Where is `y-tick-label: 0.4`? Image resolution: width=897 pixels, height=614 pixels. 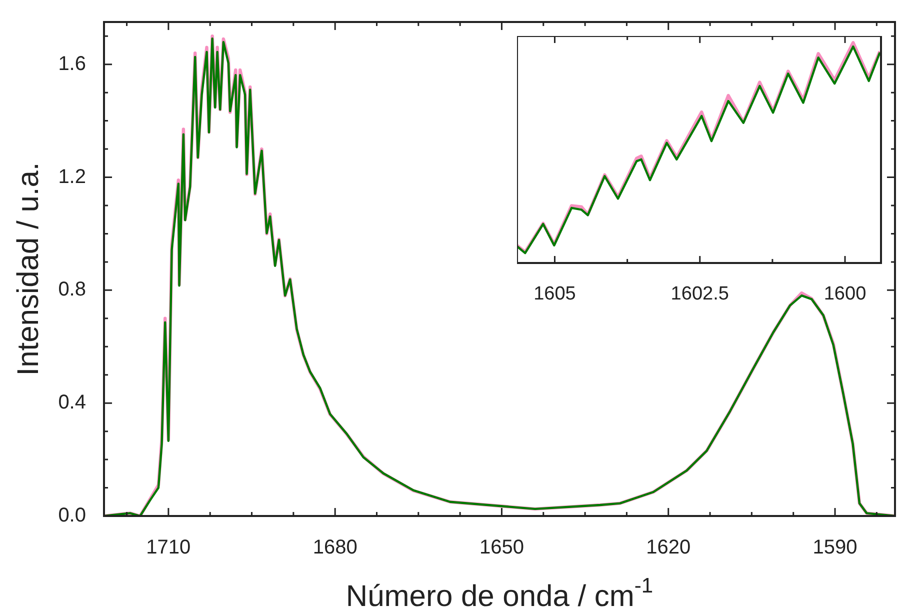 y-tick-label: 0.4 is located at coordinates (72, 403).